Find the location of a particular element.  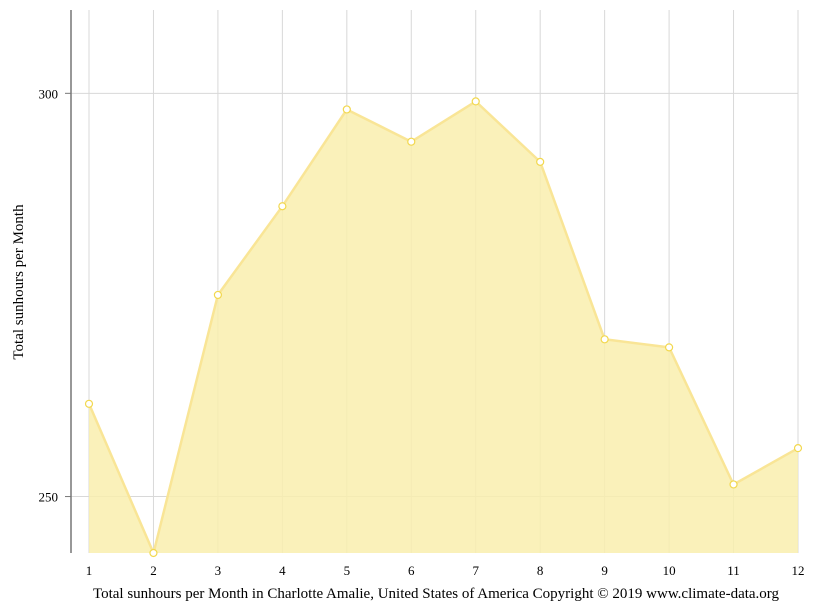

y-ticks: 250 300 is located at coordinates (55, 295).